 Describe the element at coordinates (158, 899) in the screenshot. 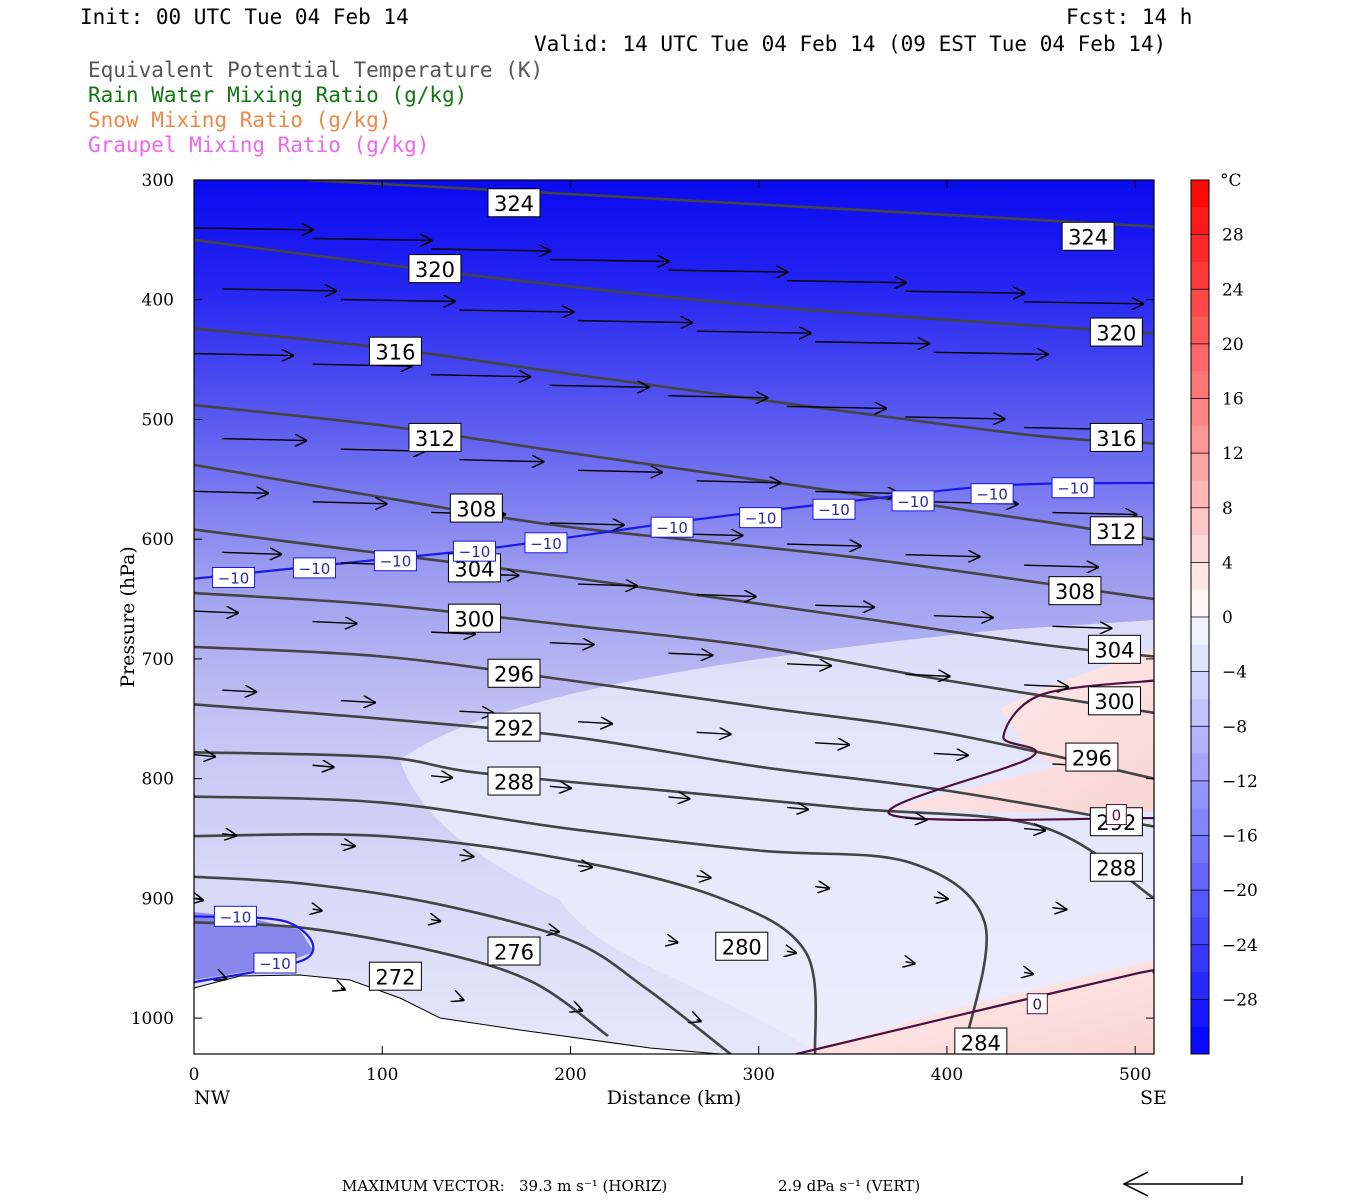

I see `y-tick-label: 900` at that location.